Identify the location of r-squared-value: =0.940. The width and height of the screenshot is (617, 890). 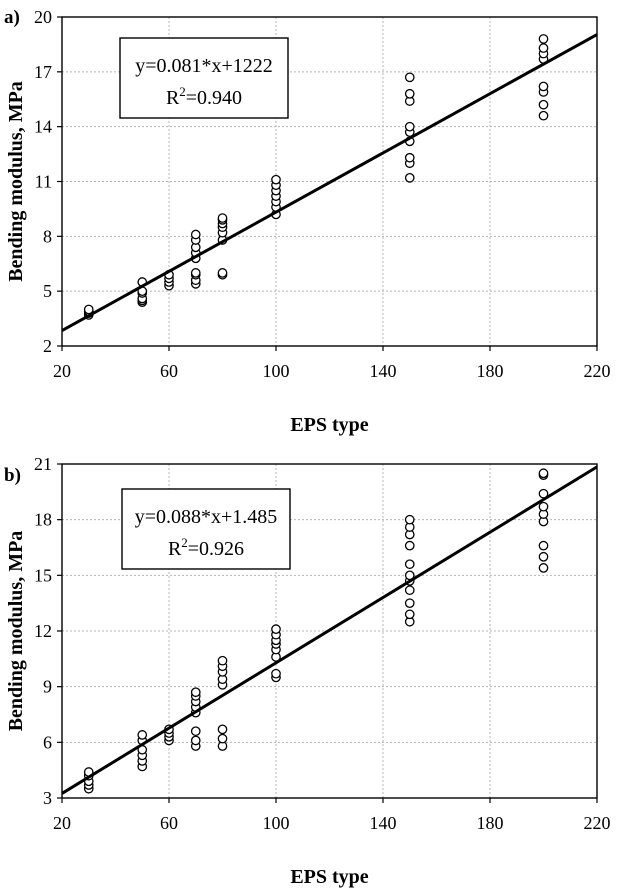
(214, 98).